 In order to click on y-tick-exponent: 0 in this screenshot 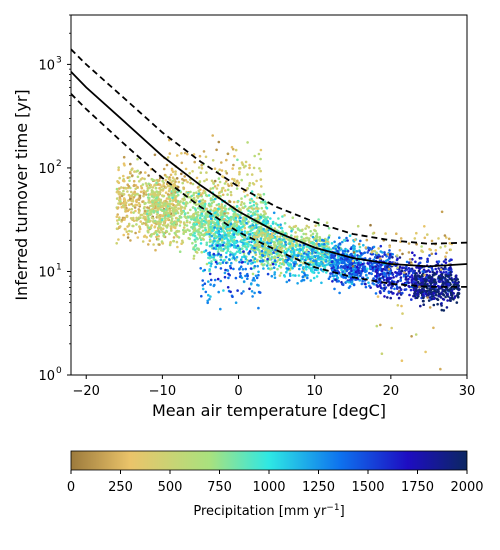, I will do `click(59, 371)`.